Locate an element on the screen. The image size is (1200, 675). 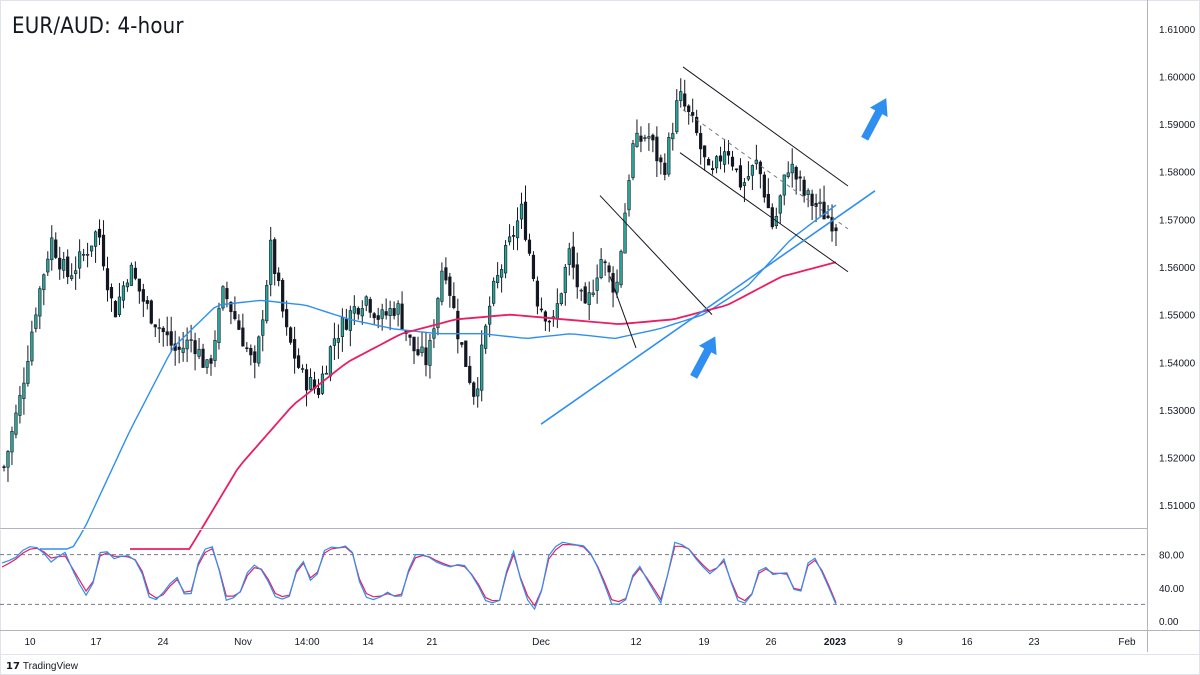
time-tick-label: 12 is located at coordinates (636, 642).